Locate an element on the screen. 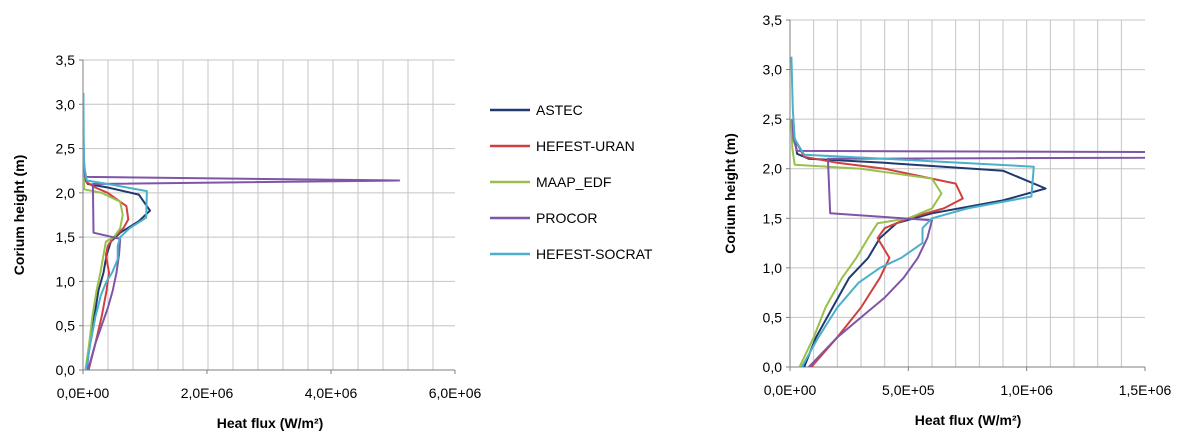  x-tick-label: 5,0E+05 is located at coordinates (908, 390).